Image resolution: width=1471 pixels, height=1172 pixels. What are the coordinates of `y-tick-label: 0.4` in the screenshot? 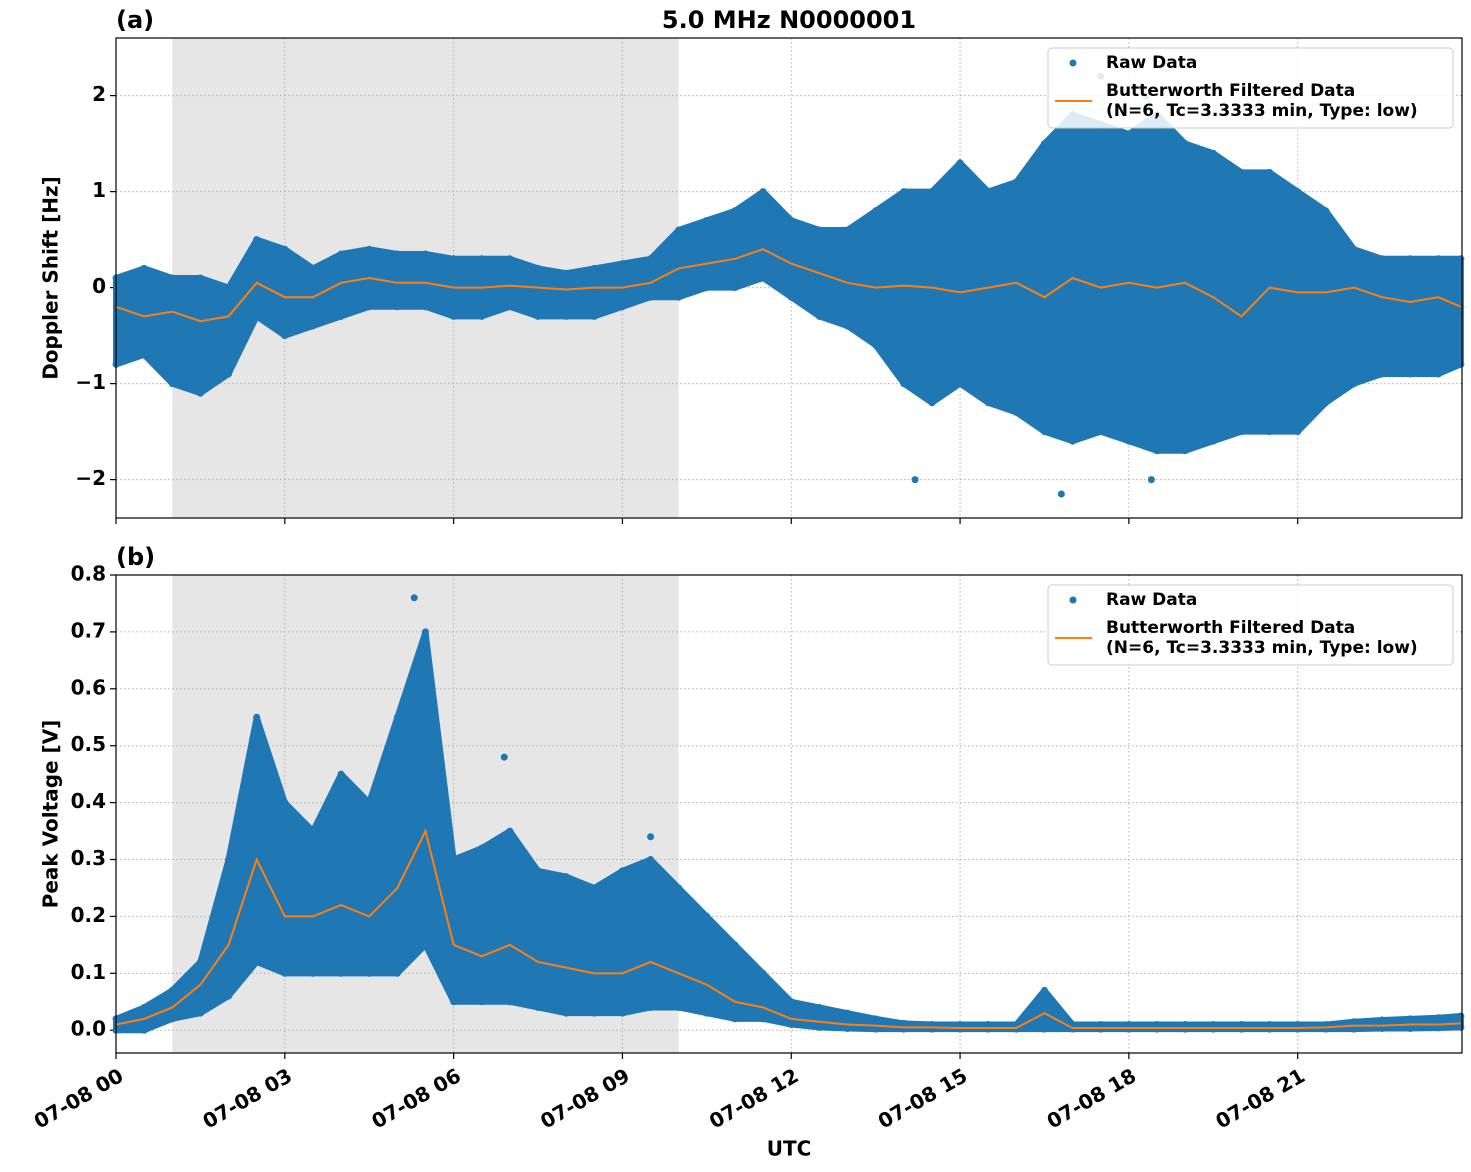 It's located at (88, 801).